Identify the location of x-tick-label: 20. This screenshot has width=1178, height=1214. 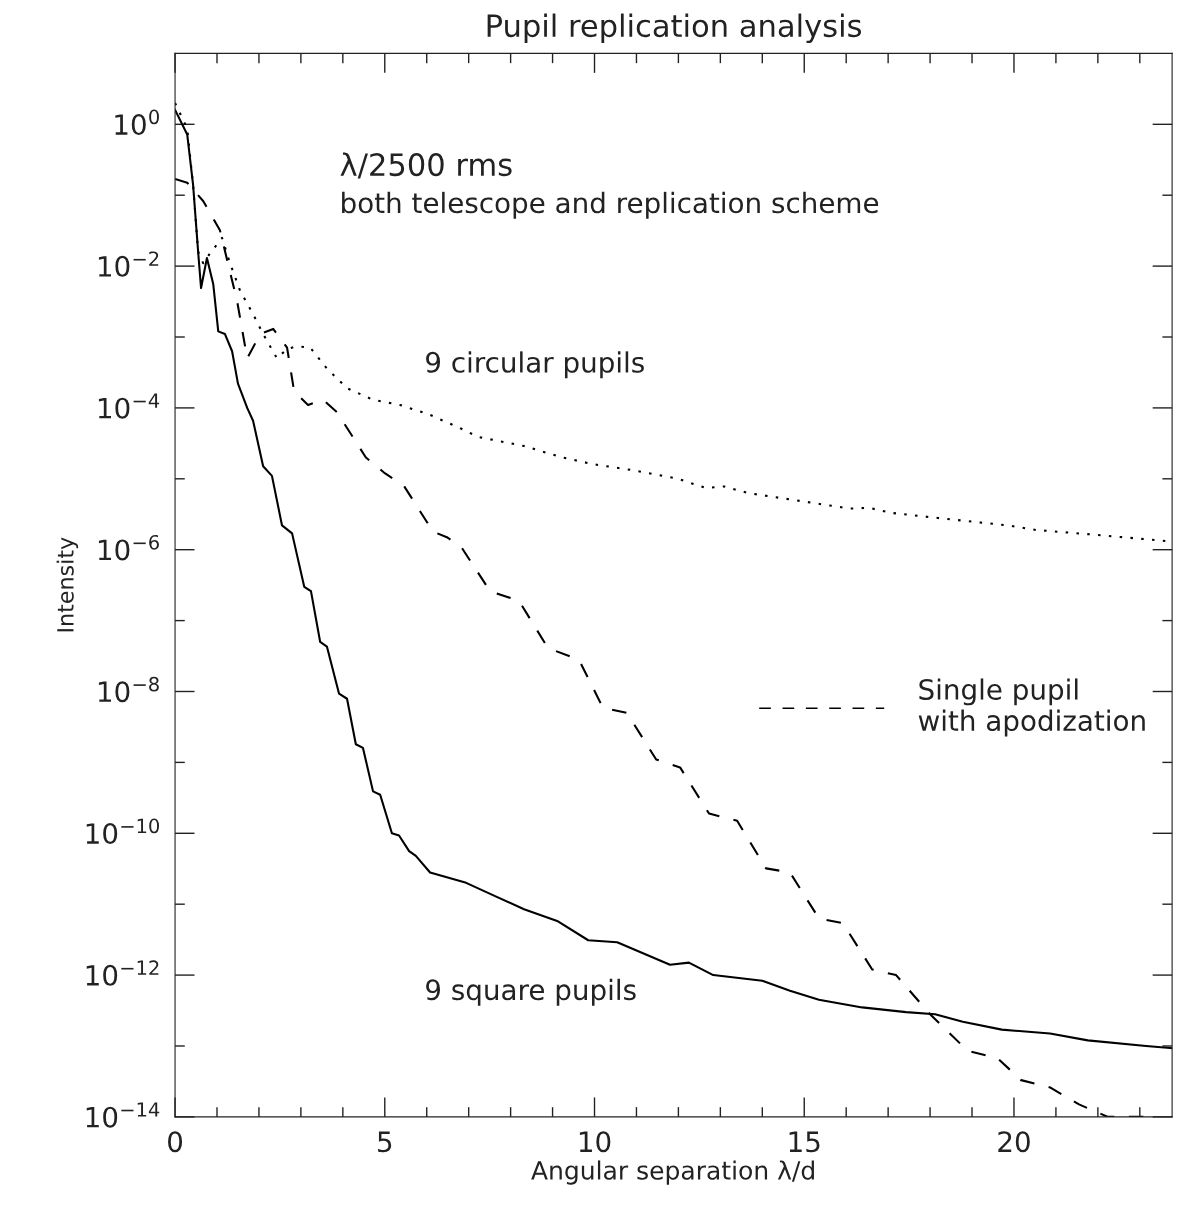
(1014, 1142).